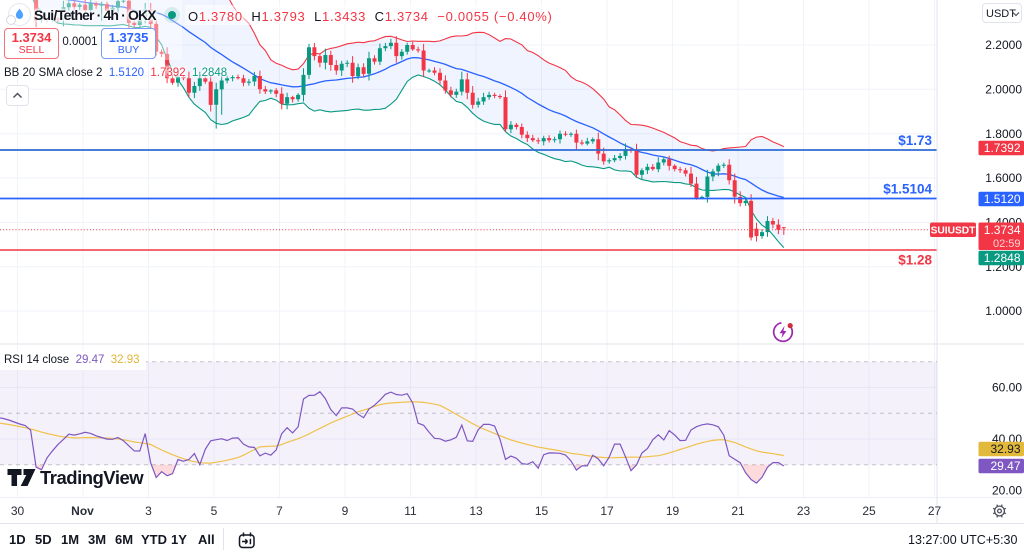 The height and width of the screenshot is (554, 1024). What do you see at coordinates (1003, 178) in the screenshot?
I see `svg-text: 1.6000` at bounding box center [1003, 178].